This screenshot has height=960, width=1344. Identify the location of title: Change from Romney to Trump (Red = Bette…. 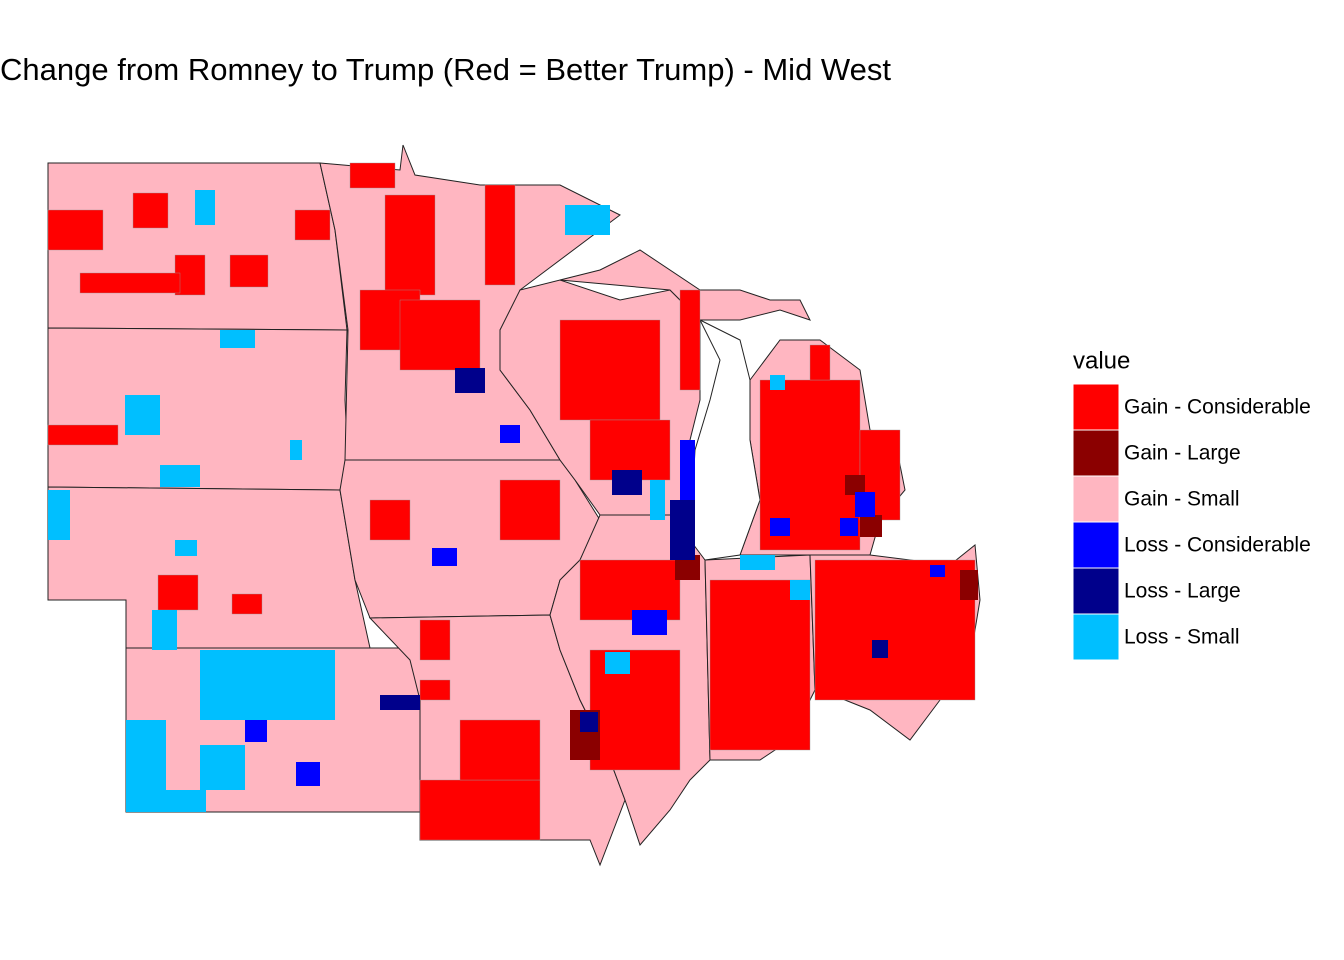
(445, 69).